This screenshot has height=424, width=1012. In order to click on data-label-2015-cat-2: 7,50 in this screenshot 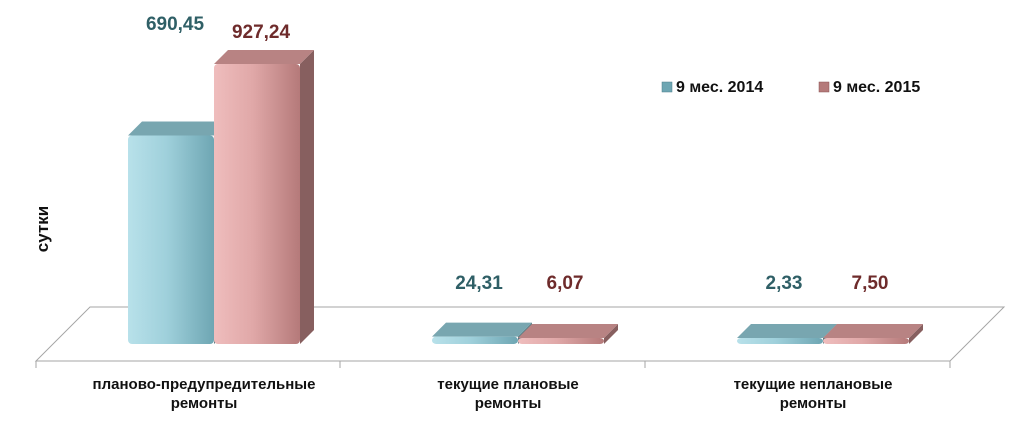, I will do `click(870, 283)`.